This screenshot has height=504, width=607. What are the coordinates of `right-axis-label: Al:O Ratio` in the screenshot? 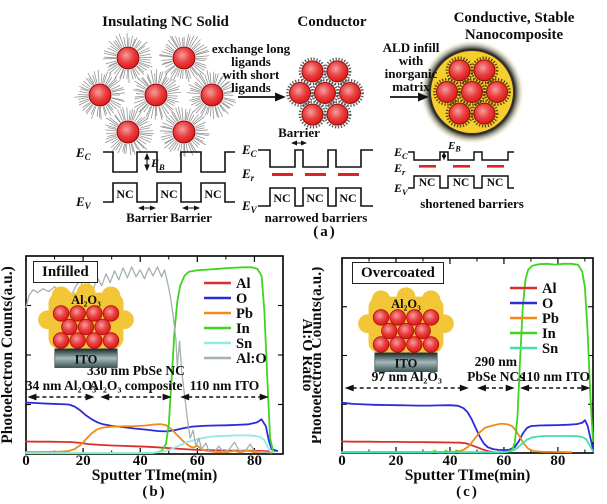 It's located at (305, 355).